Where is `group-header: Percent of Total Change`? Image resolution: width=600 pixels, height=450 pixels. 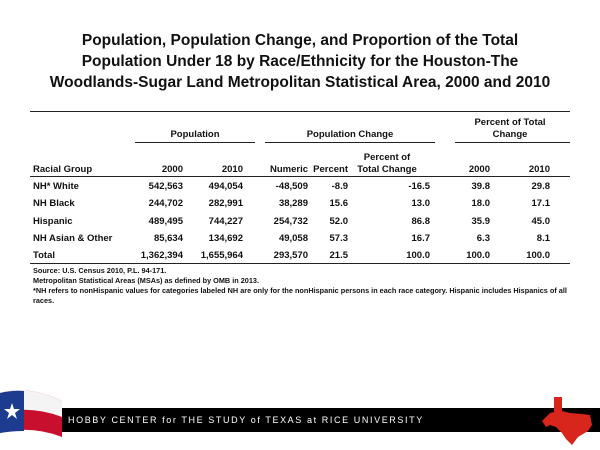
group-header: Percent of Total Change is located at coordinates (510, 128).